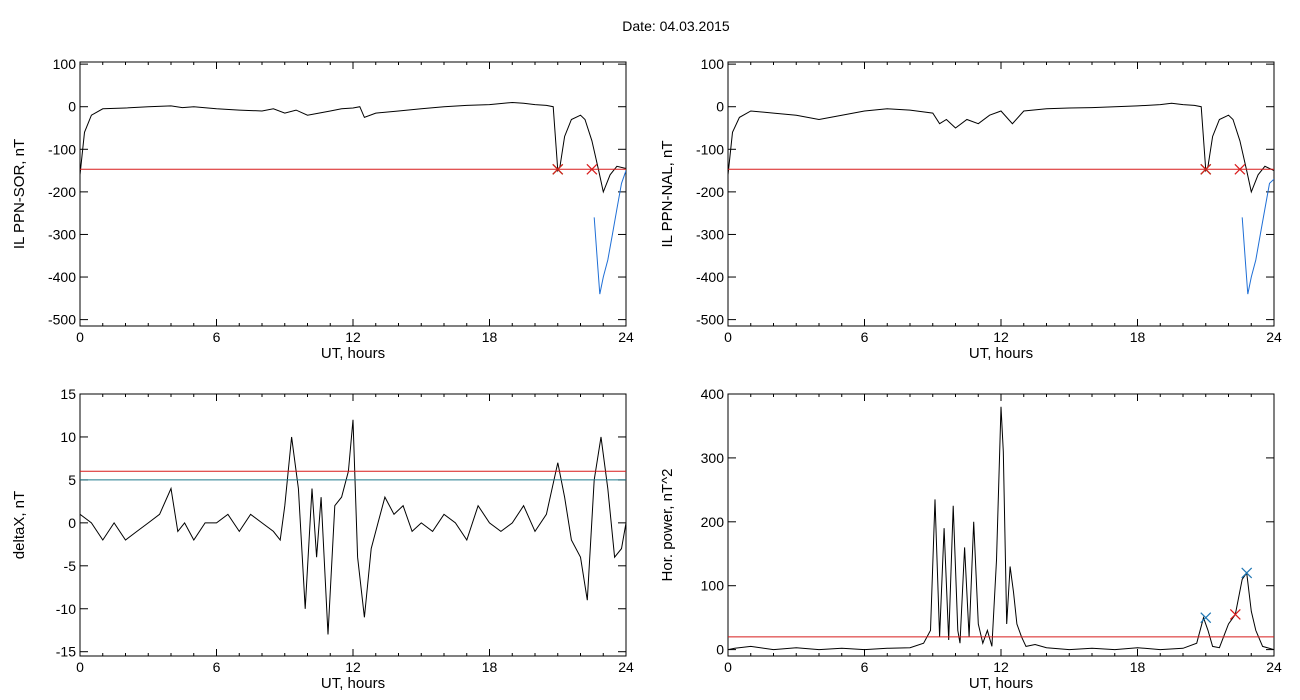  I want to click on y-axis-label: IL PPN-NAL, nT, so click(667, 194).